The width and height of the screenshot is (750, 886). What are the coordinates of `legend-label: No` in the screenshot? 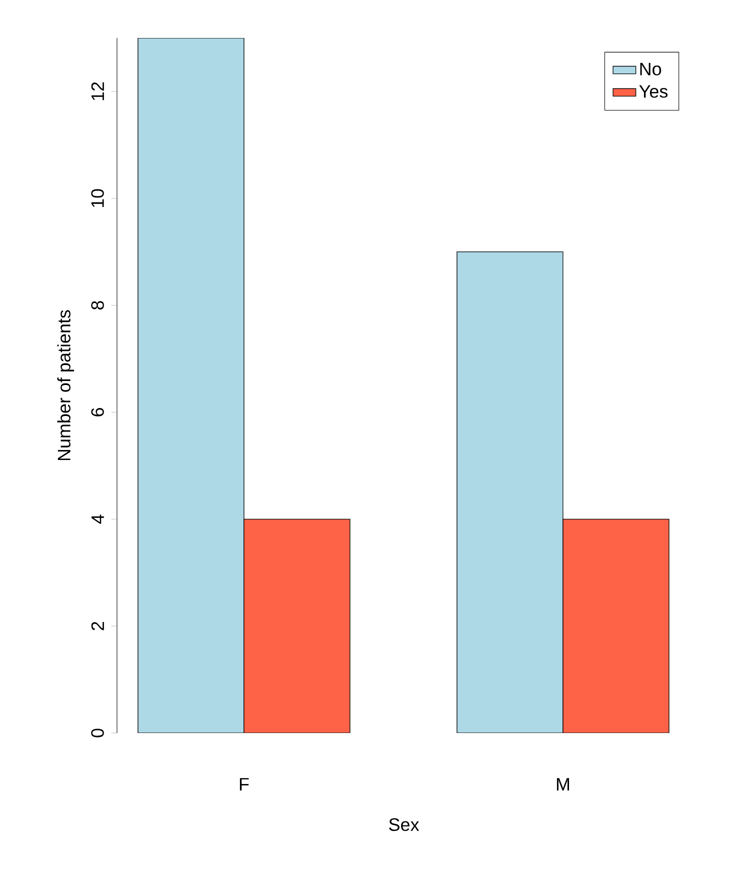 It's located at (651, 69).